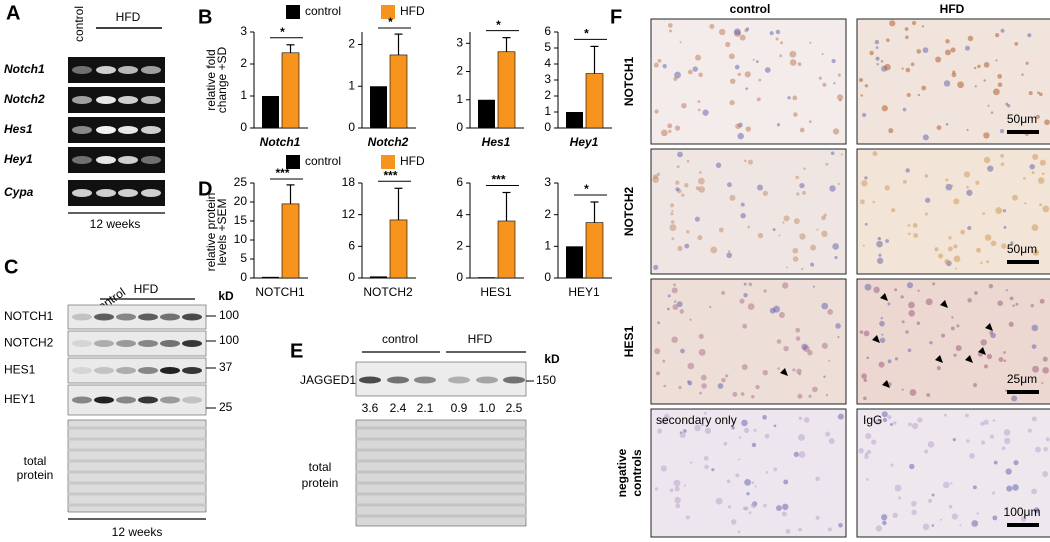  Describe the element at coordinates (19, 192) in the screenshot. I see `gene-label: Cypa` at that location.